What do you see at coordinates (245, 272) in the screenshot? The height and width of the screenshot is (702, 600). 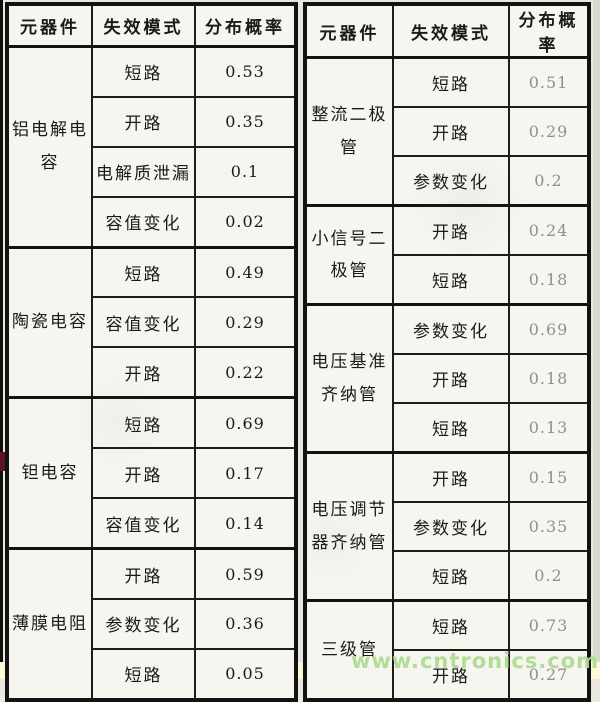 I see `prob-cell: 0.49` at bounding box center [245, 272].